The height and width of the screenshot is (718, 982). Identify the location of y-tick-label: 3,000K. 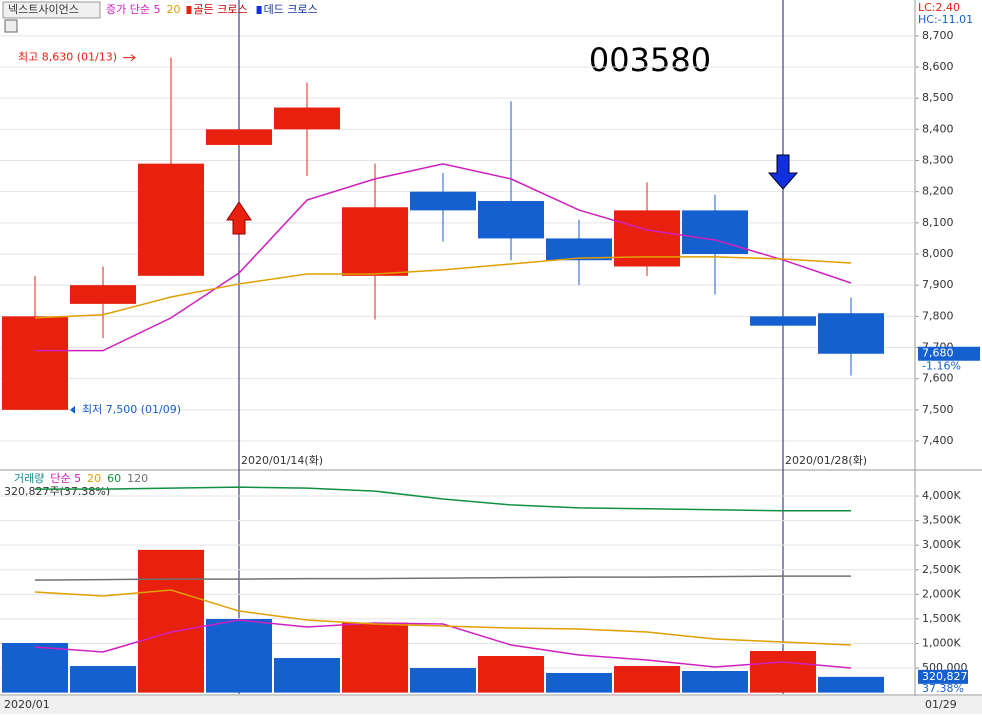
(941, 544).